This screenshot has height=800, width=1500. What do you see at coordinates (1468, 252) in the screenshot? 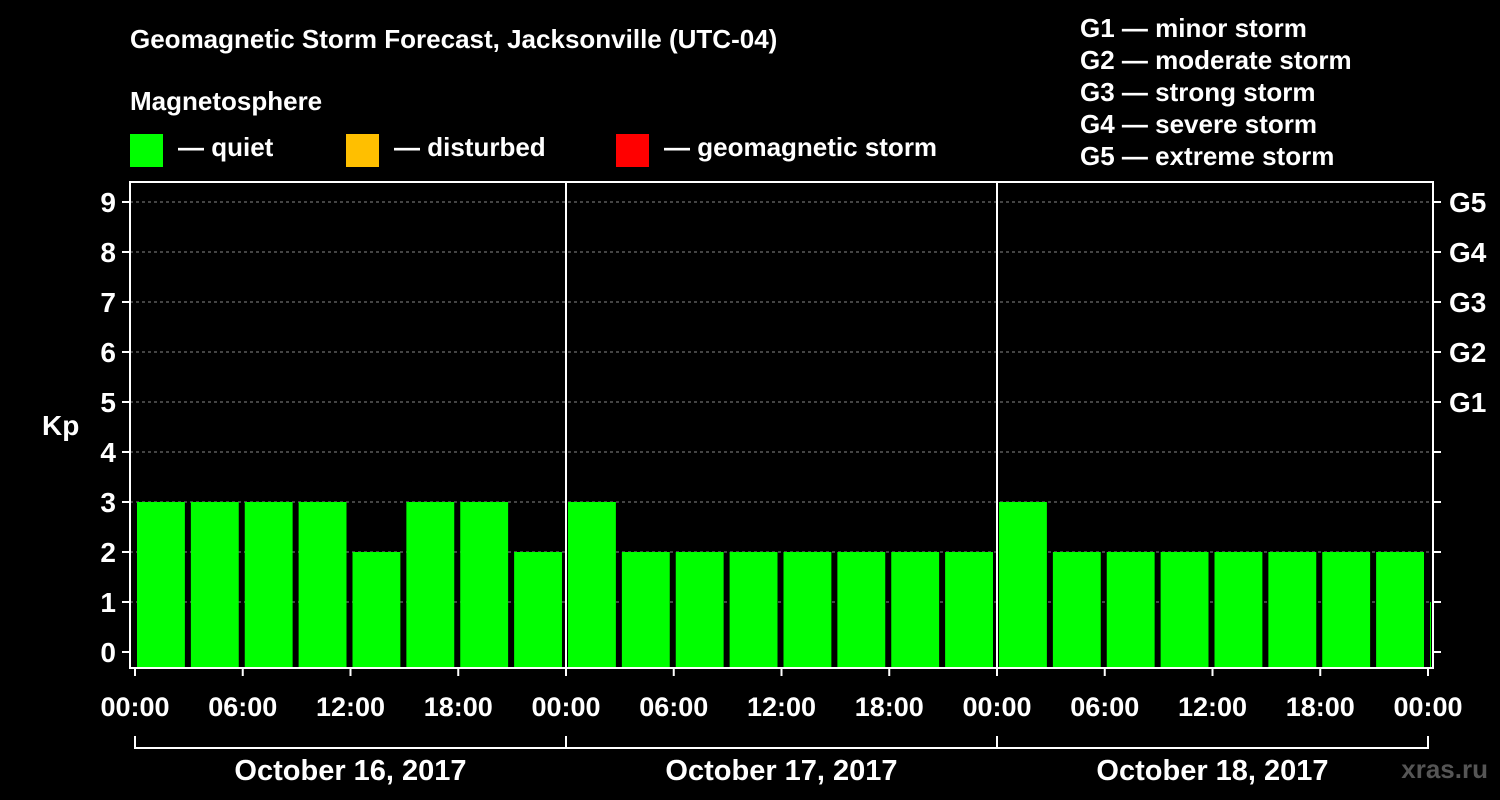
I see `g-scale-label: G4` at bounding box center [1468, 252].